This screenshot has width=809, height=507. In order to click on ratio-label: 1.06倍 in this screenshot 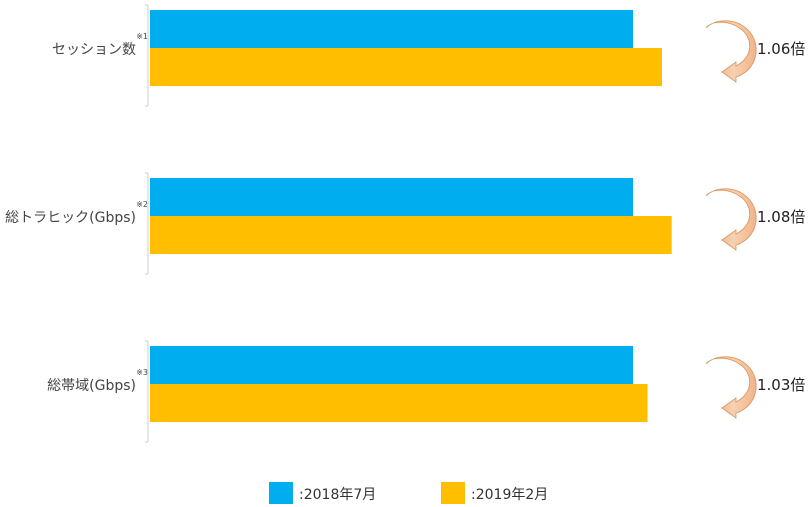, I will do `click(781, 49)`.